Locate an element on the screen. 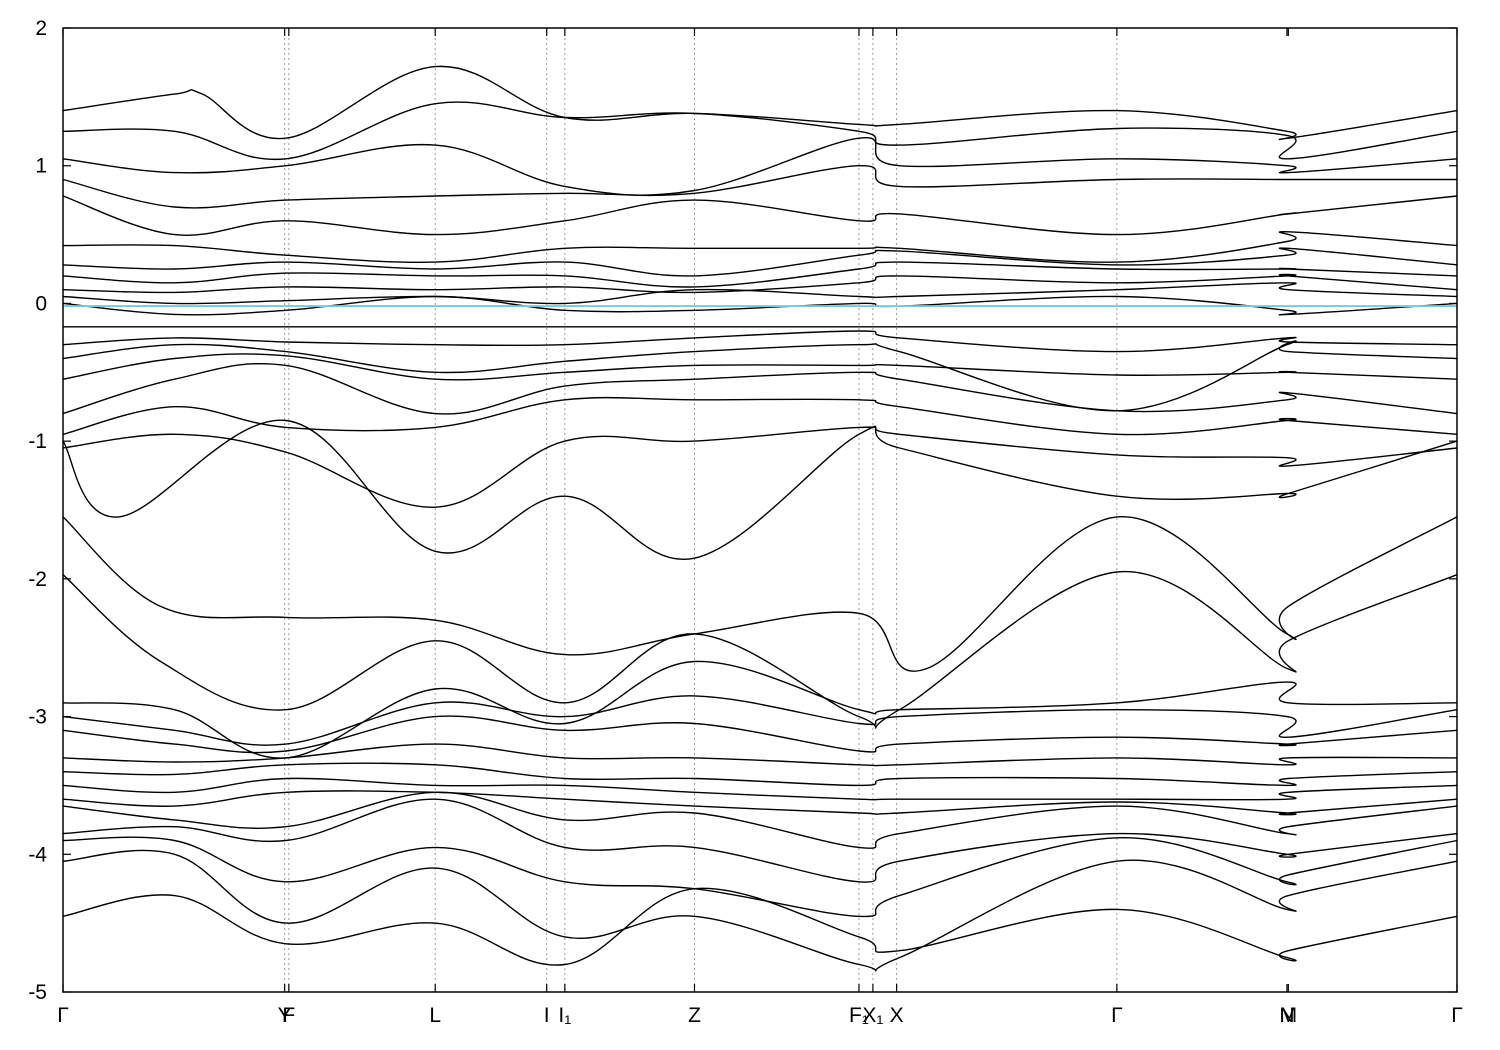 This screenshot has width=1500, height=1050. x-tick-label: M is located at coordinates (1289, 1015).